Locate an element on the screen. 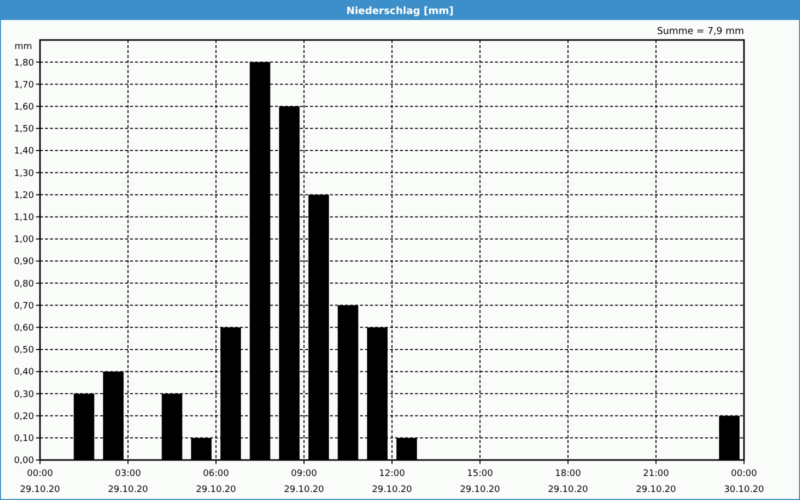 The image size is (800, 500). text: Summe = 7,9 mm is located at coordinates (700, 31).